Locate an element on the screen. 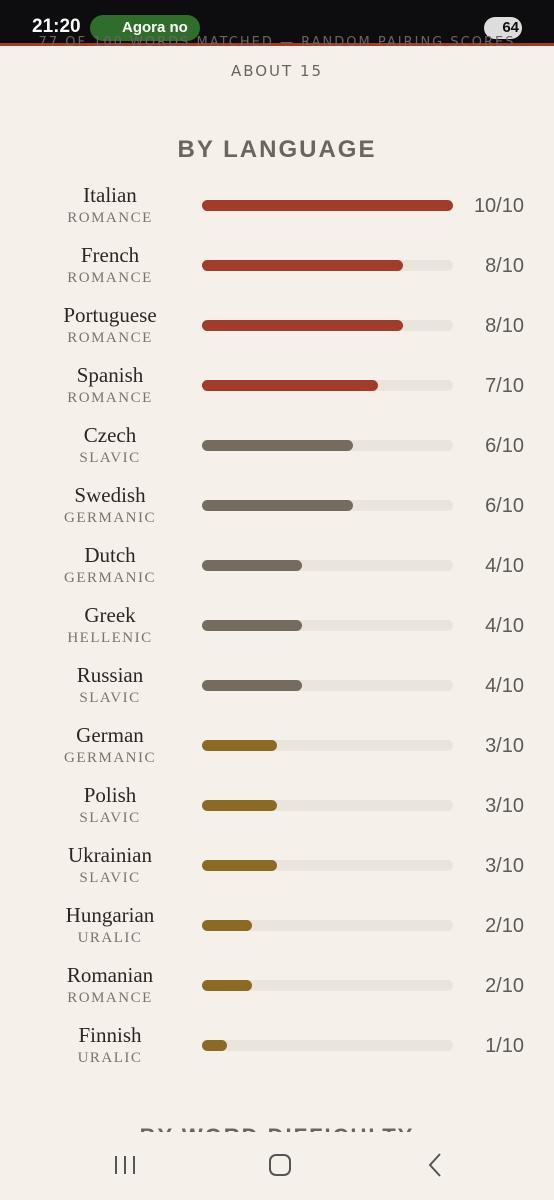 Image resolution: width=554 pixels, height=1200 pixels. language-name: Czech is located at coordinates (110, 435).